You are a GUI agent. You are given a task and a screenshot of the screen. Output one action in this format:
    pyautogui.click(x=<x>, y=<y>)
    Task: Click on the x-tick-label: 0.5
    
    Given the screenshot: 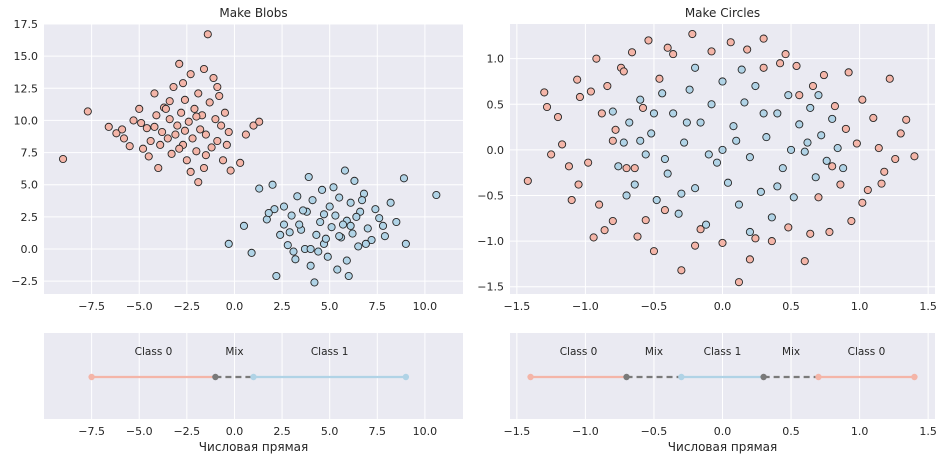 What is the action you would take?
    pyautogui.click(x=791, y=306)
    